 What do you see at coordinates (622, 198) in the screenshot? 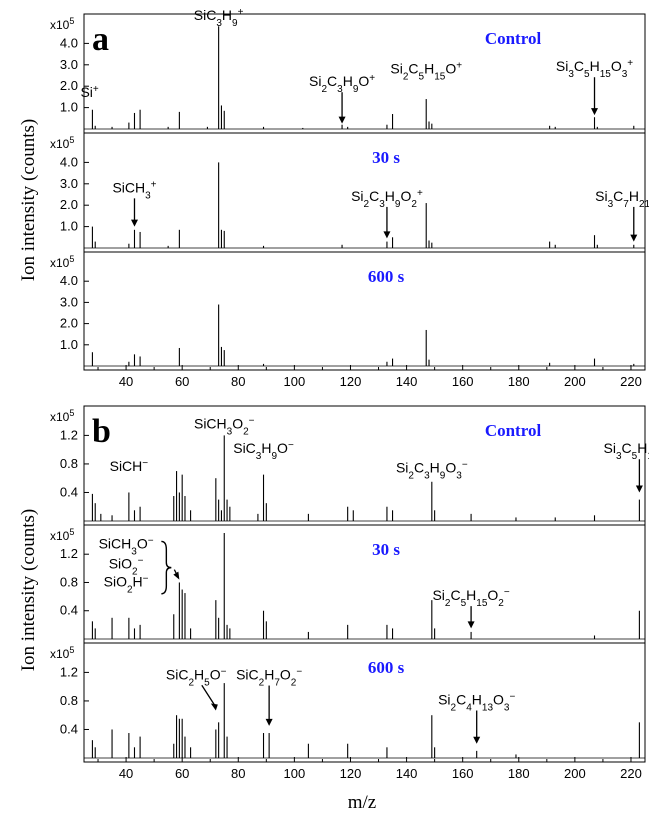
I see `peak-annotation: Si3C7H21O2+` at bounding box center [622, 198].